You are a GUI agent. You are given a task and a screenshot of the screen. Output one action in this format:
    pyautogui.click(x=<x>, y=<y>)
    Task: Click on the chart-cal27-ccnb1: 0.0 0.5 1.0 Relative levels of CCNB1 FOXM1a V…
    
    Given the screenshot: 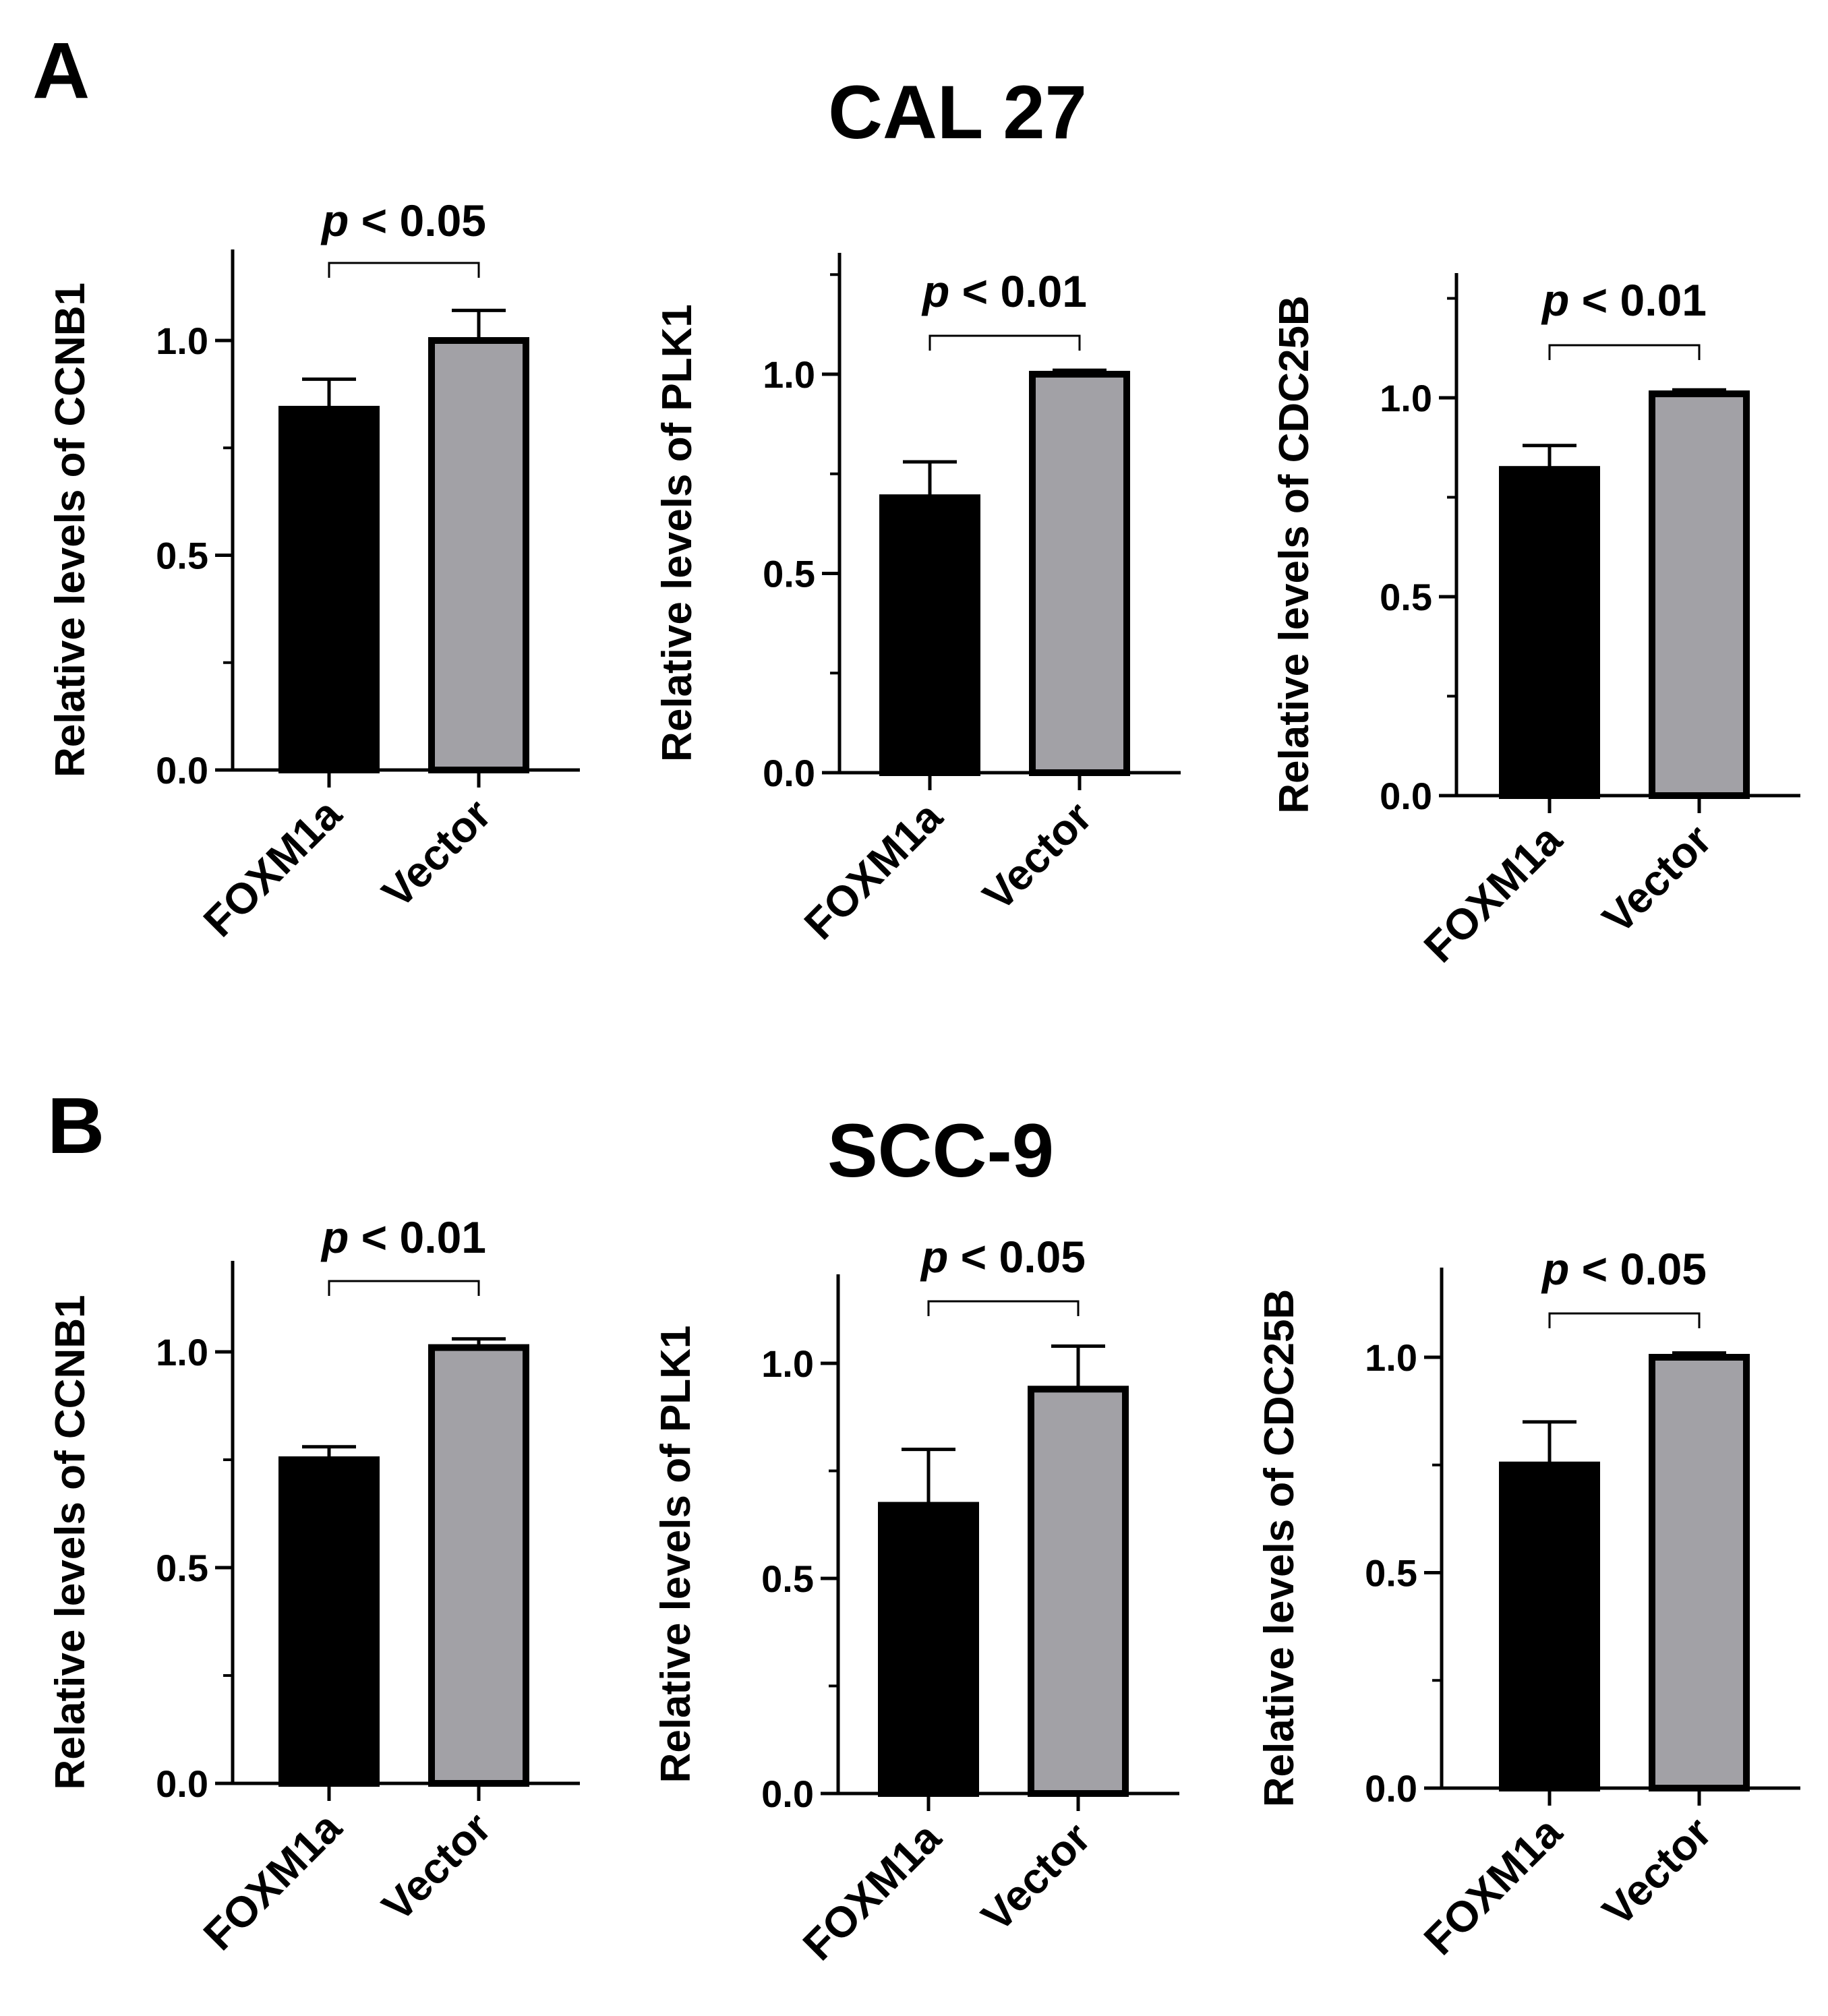 What is the action you would take?
    pyautogui.click(x=313, y=571)
    